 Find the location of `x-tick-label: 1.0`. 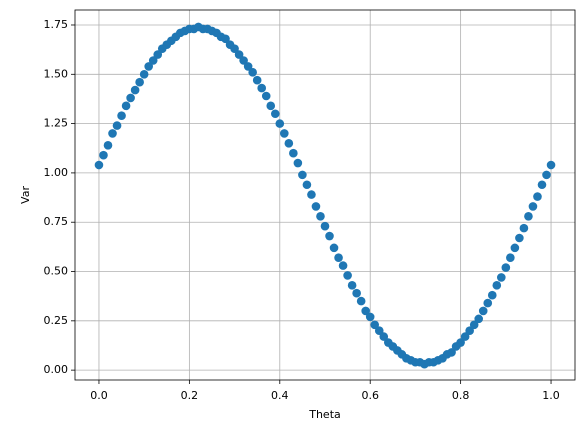

x-tick-label: 1.0 is located at coordinates (551, 395).